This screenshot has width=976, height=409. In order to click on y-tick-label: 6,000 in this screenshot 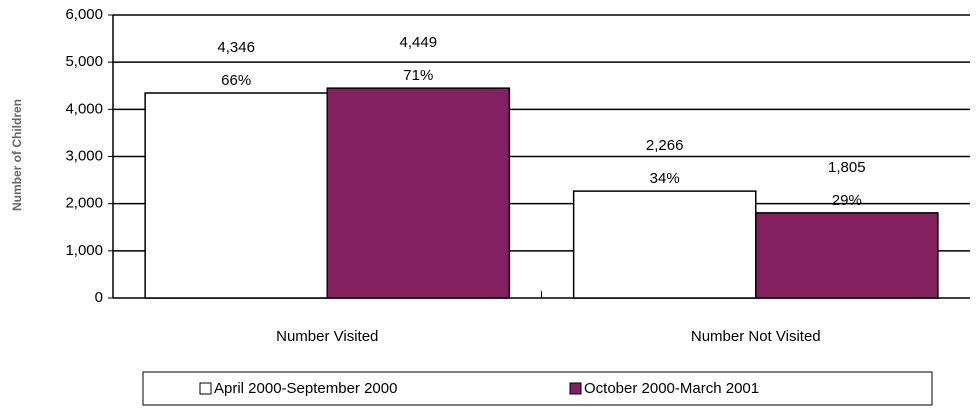, I will do `click(84, 14)`.